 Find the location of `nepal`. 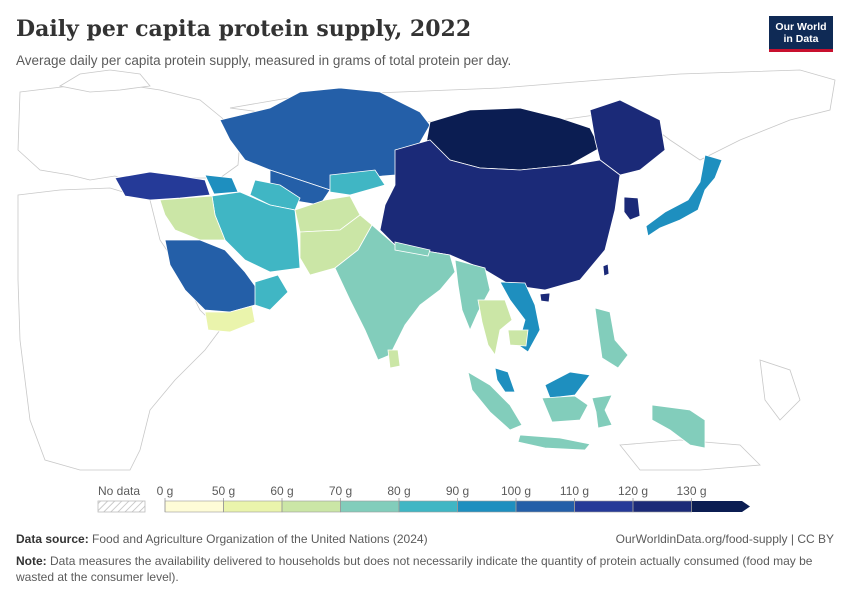

nepal is located at coordinates (412, 249).